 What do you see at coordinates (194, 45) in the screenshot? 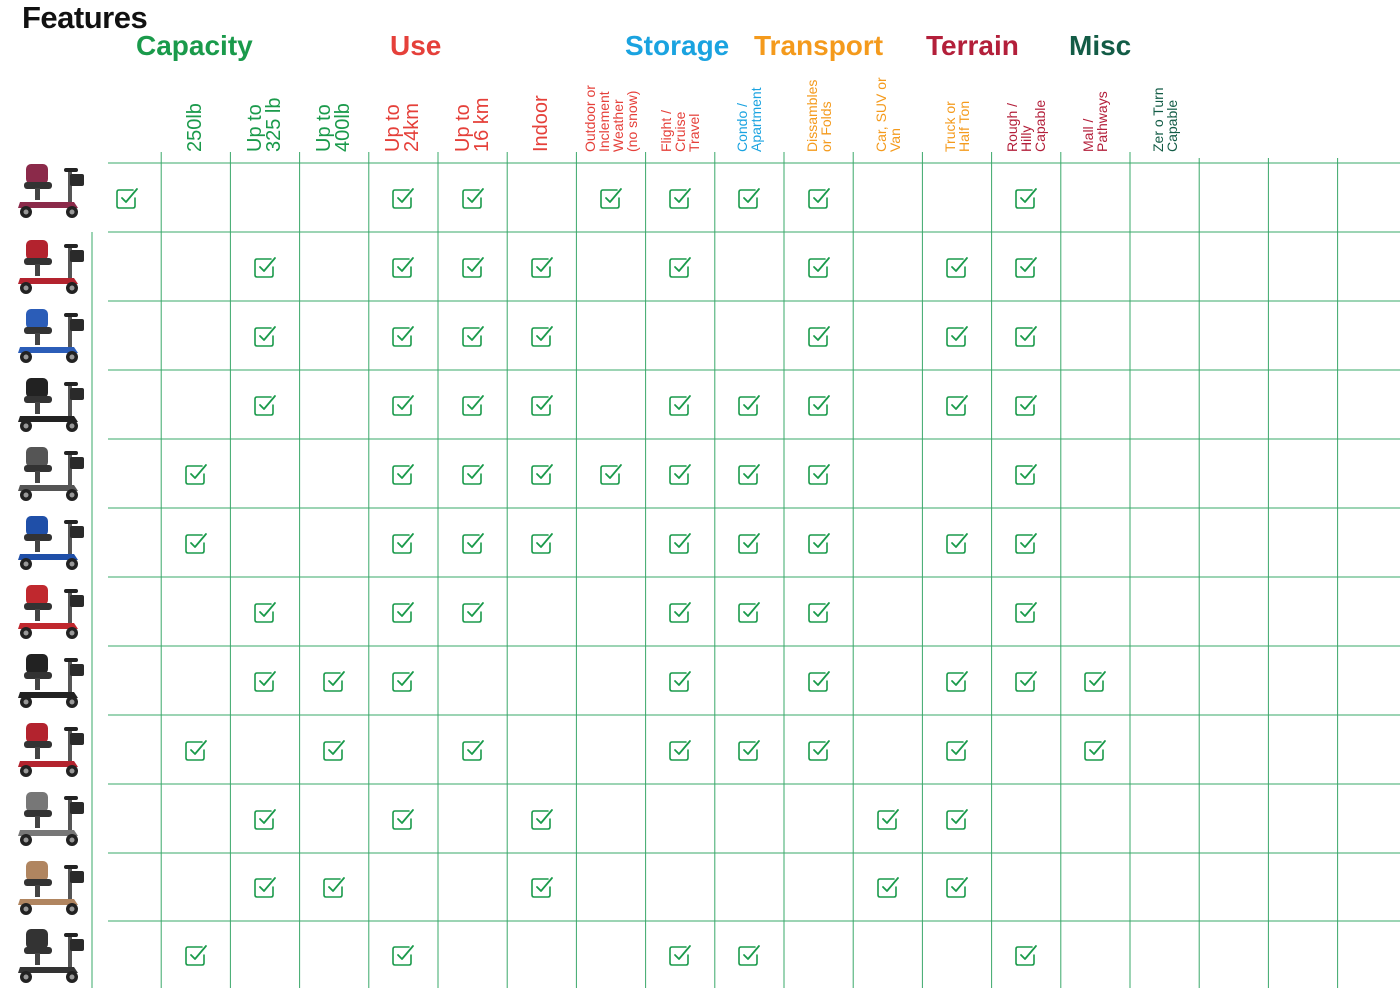
I see `category-capacity: Capacity` at bounding box center [194, 45].